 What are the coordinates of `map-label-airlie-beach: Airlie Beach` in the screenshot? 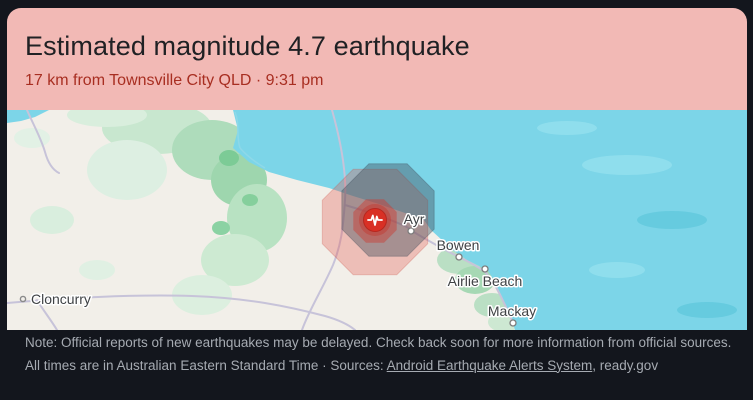 It's located at (485, 281).